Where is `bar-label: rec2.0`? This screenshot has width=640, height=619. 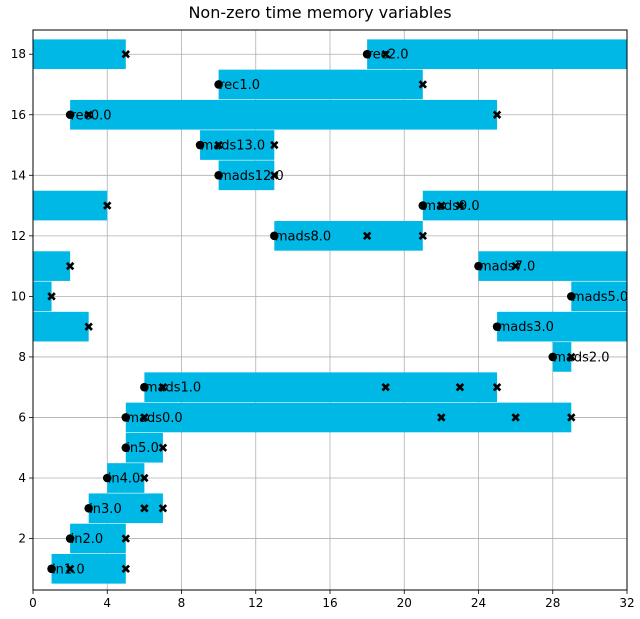
bar-label: rec2.0 is located at coordinates (388, 55).